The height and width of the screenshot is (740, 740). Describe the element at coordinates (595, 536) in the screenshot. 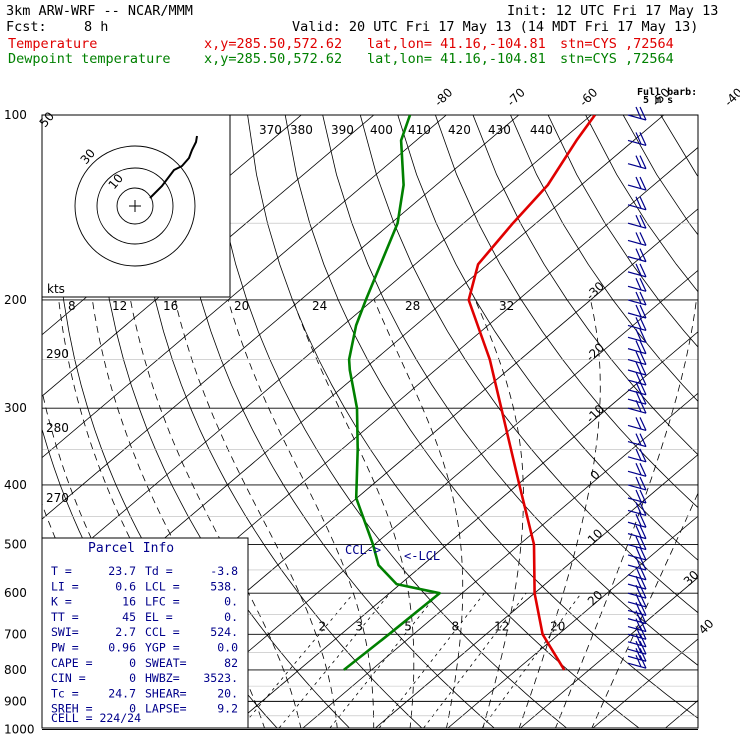

I see `isotherm-label: 10` at that location.